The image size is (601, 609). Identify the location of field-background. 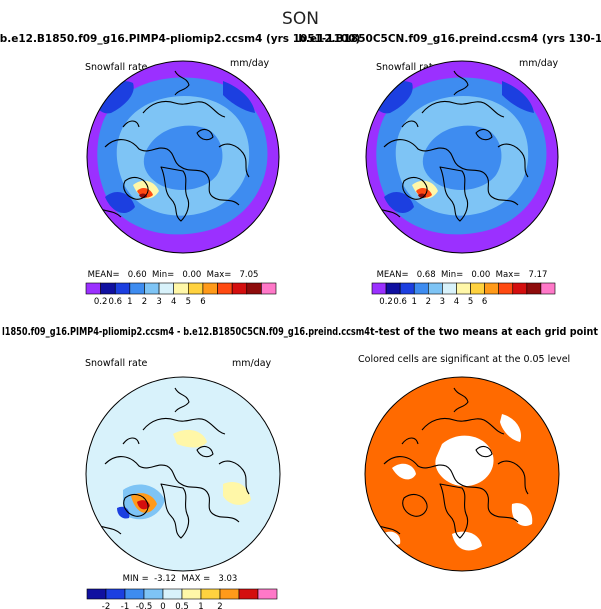
(183, 474).